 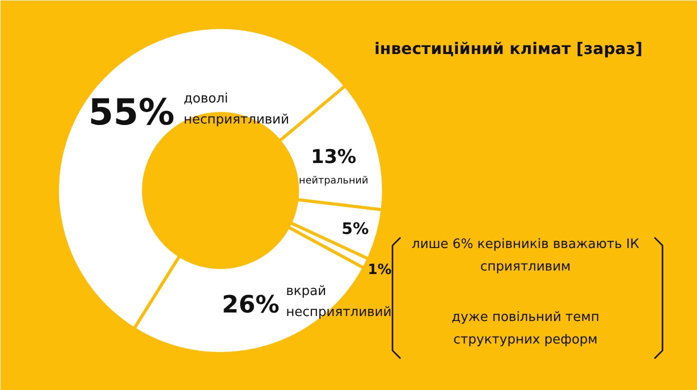 I want to click on data-label: 5%, so click(x=355, y=228).